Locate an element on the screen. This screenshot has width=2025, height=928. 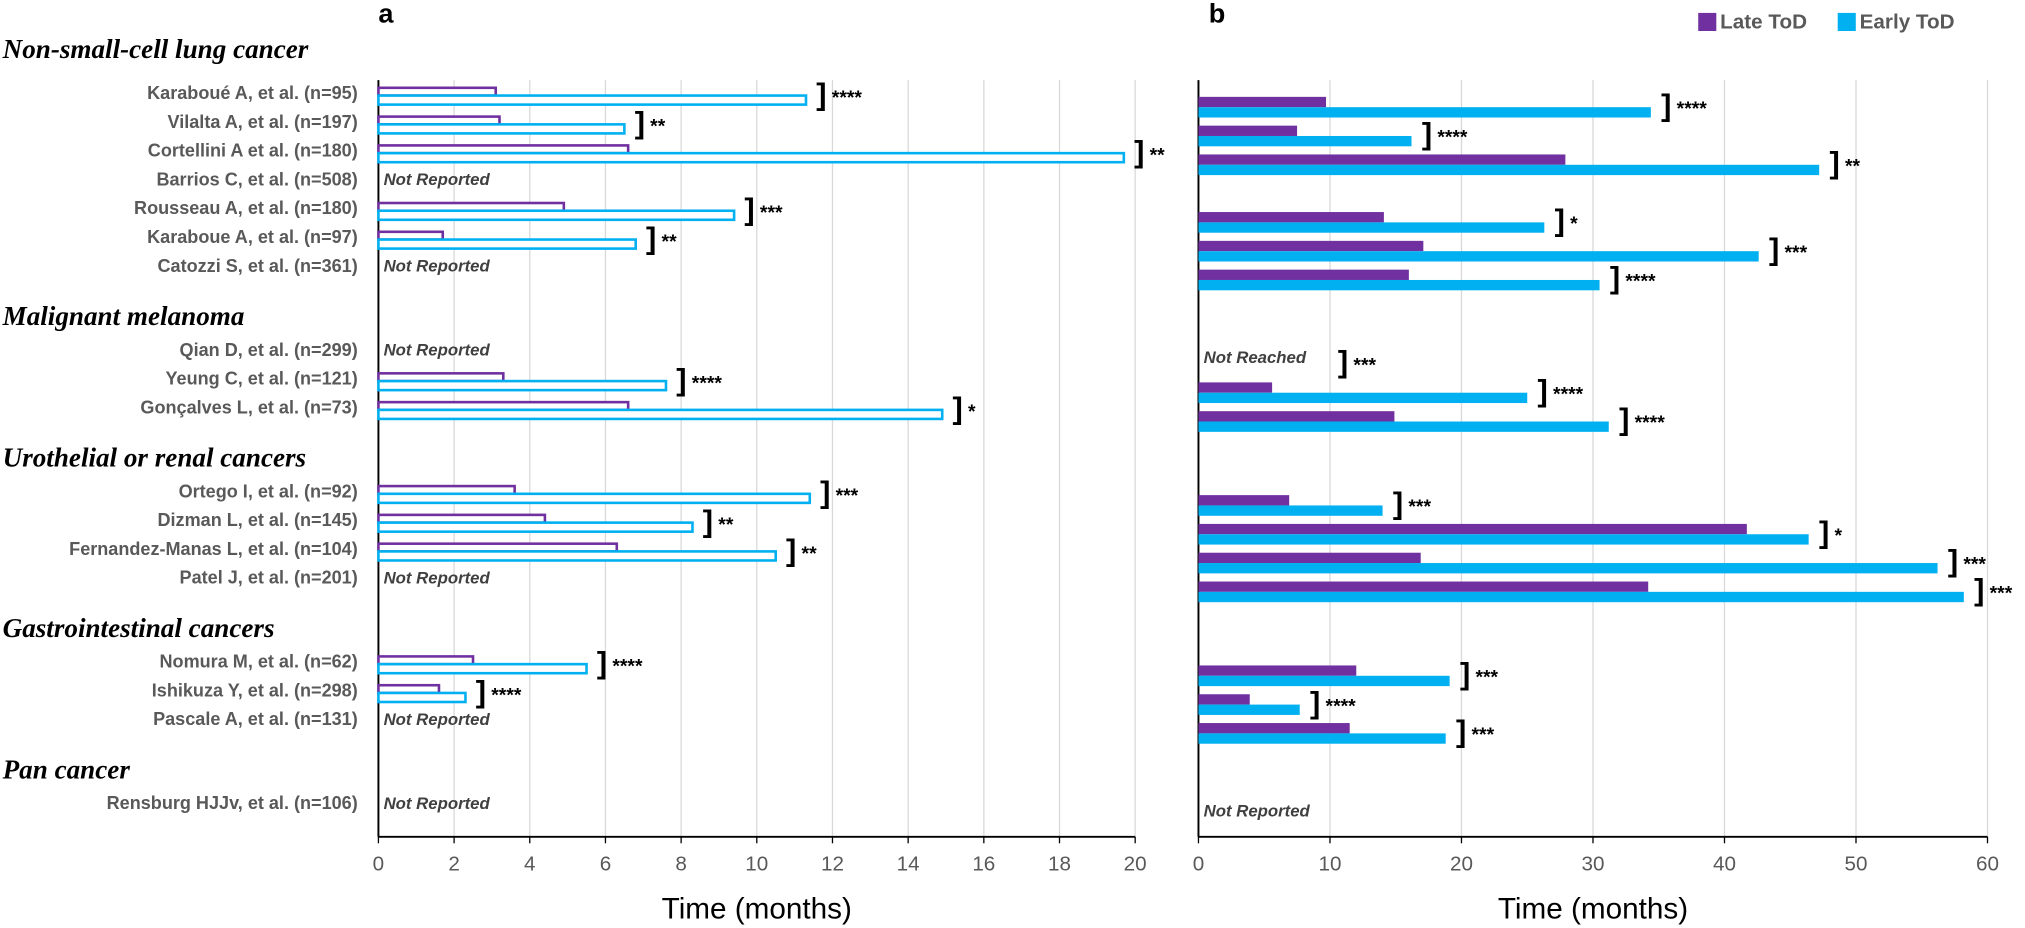
legend-label: Late ToD is located at coordinates (1763, 22).